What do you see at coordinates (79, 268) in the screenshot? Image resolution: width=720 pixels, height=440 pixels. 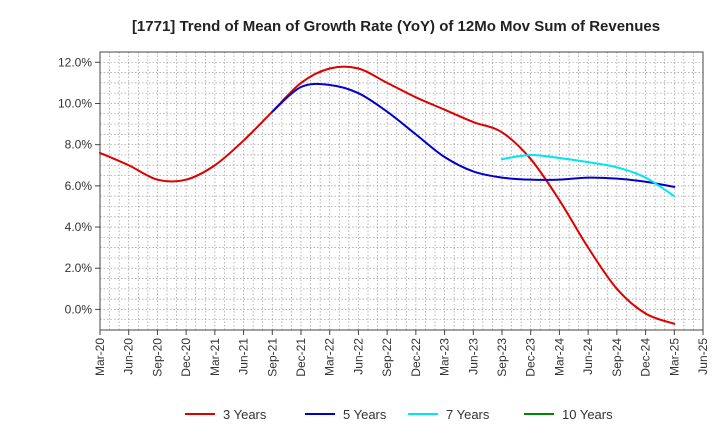 I see `y-tick-label: 2.0%` at bounding box center [79, 268].